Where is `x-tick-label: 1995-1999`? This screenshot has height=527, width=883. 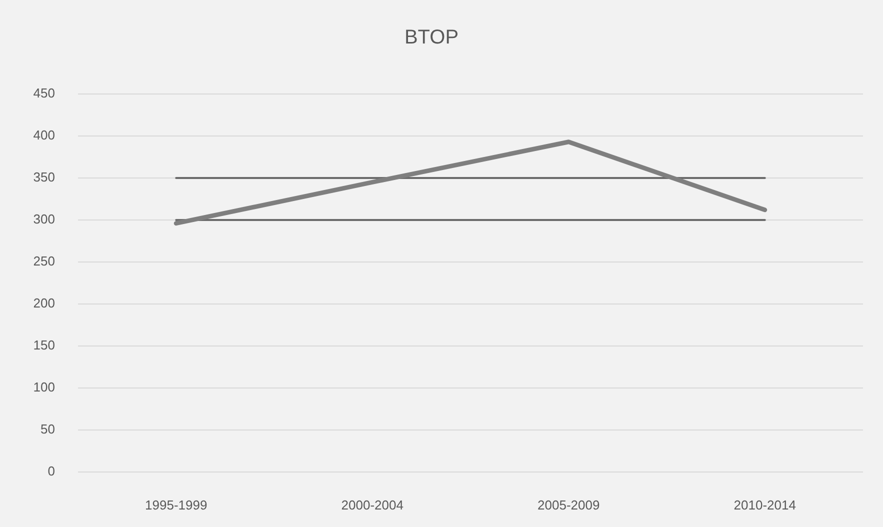 x-tick-label: 1995-1999 is located at coordinates (176, 504).